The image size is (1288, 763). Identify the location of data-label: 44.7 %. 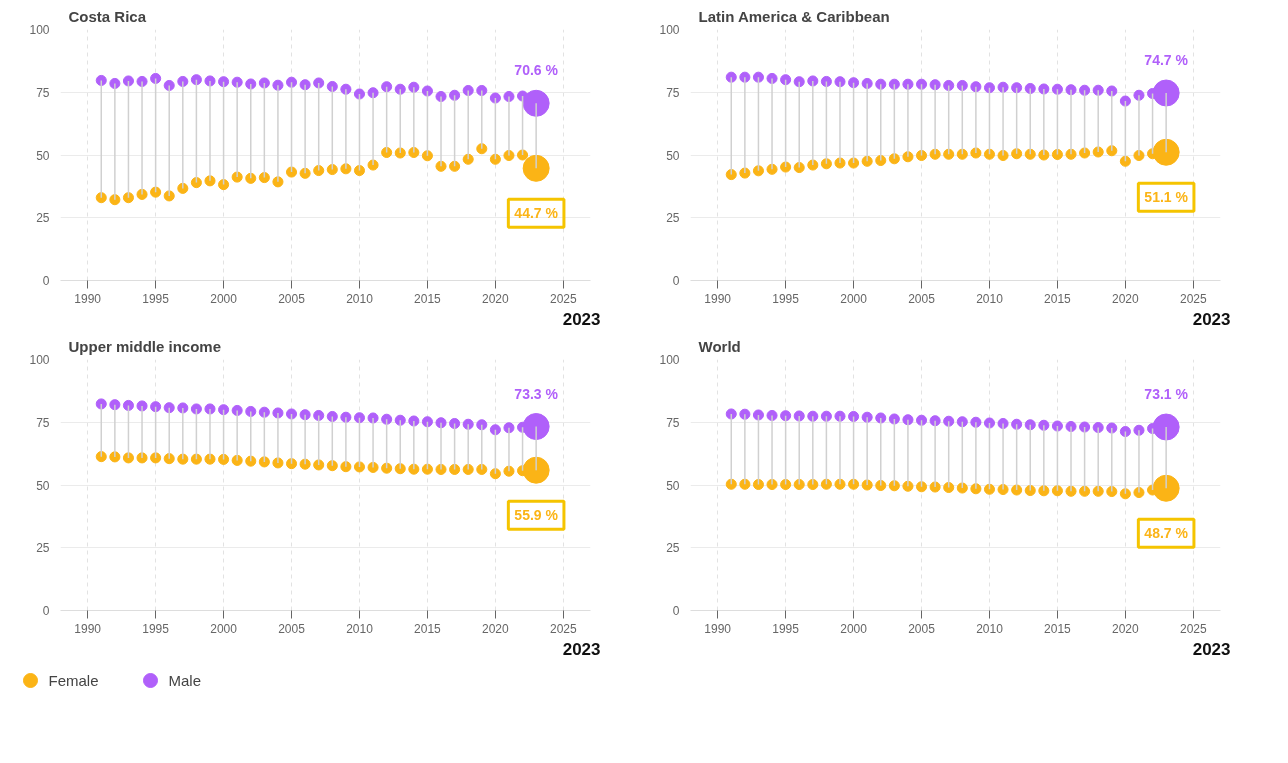
(536, 213).